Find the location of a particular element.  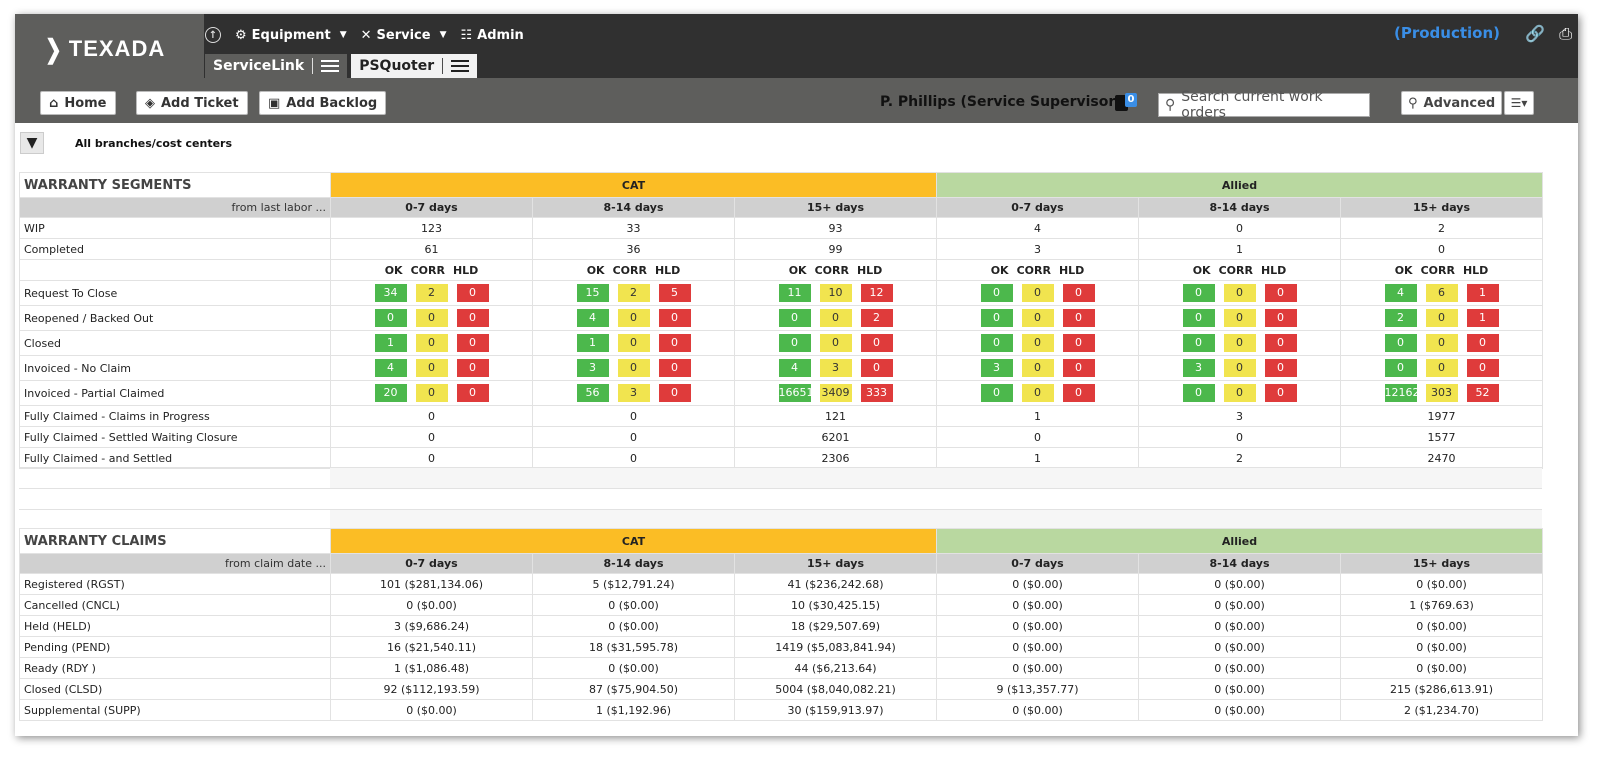

cell-value: 92 ($112,193.59) is located at coordinates (431, 689).